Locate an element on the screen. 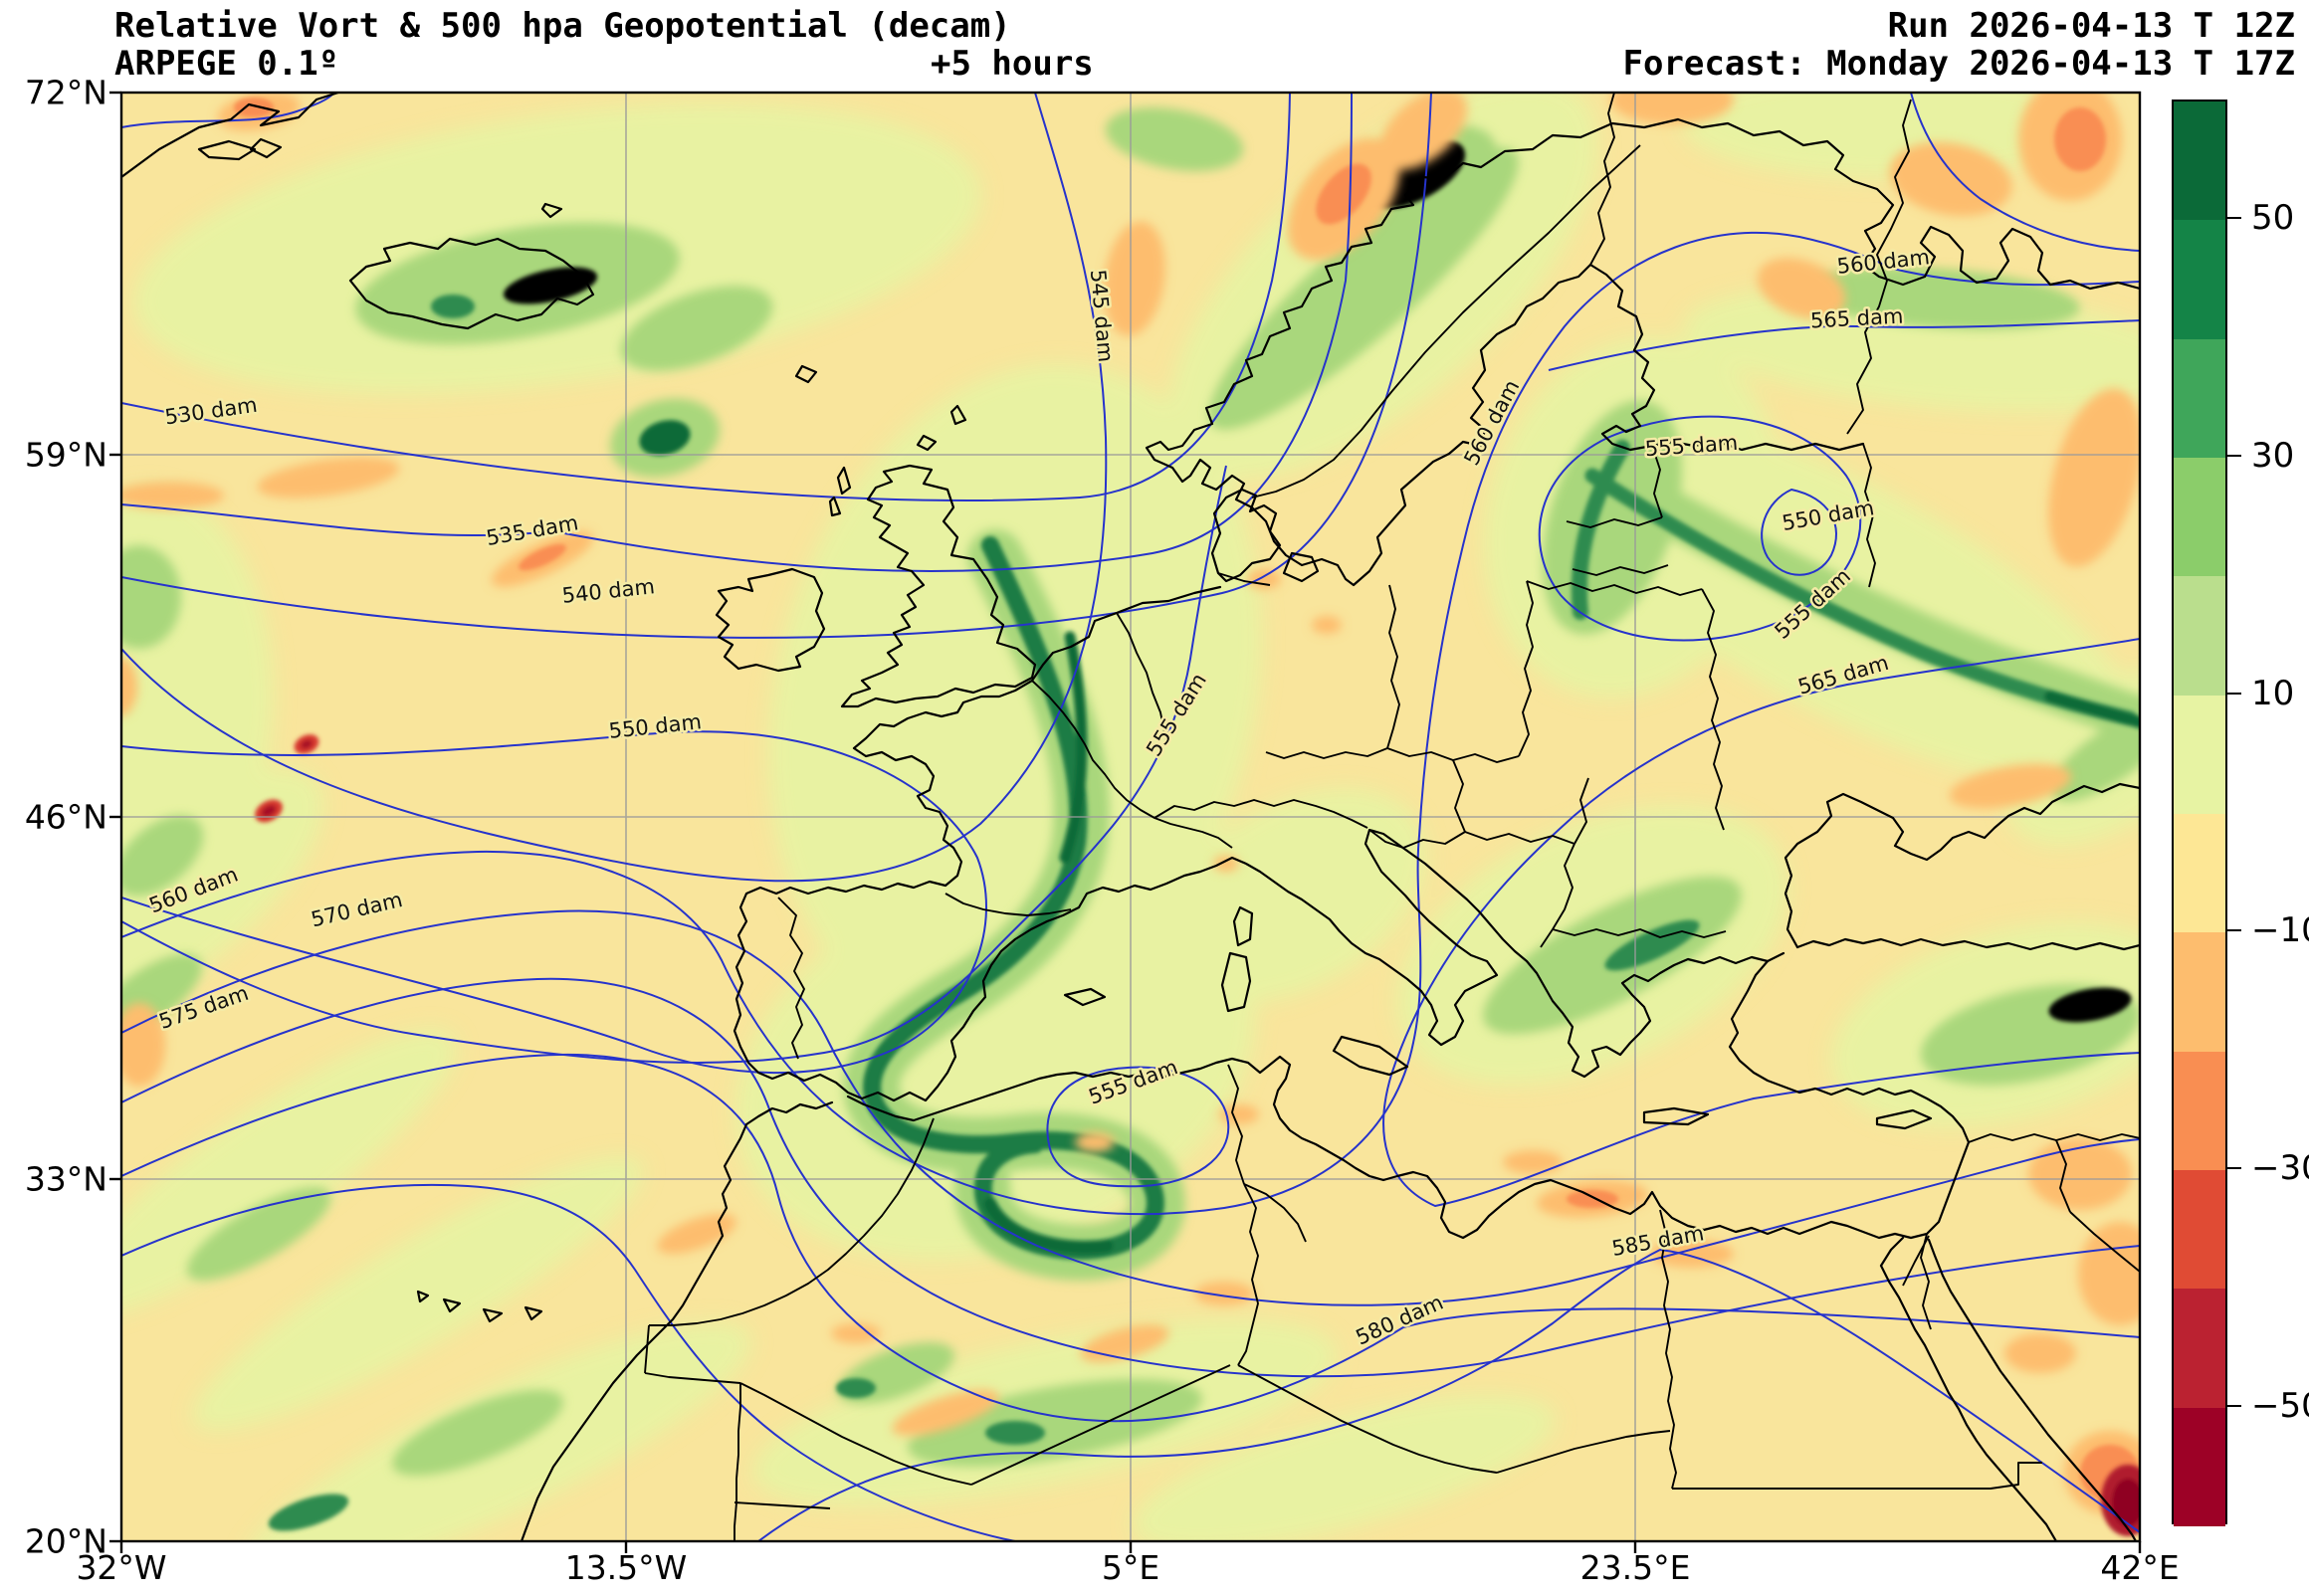  y-tick-label: 59°N is located at coordinates (65, 455).